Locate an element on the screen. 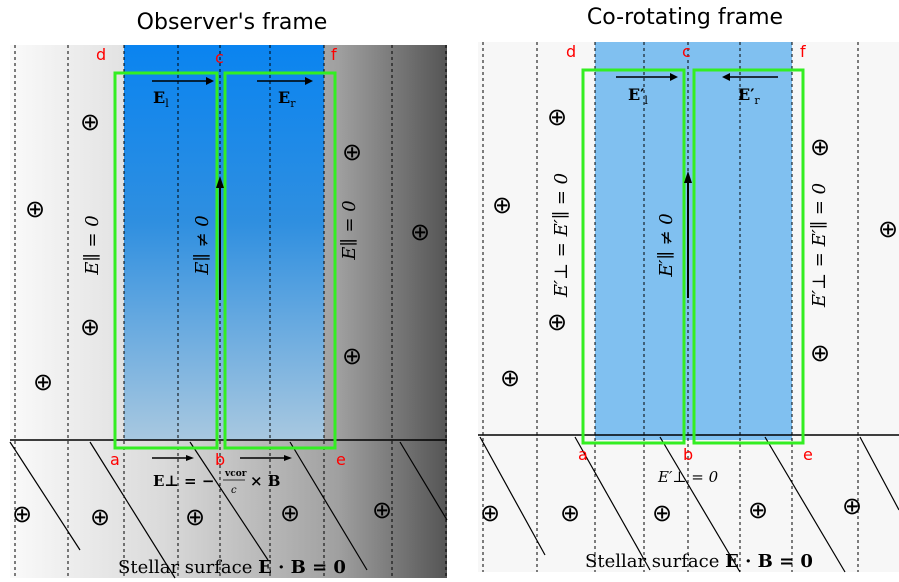  label-el-prime: E′l is located at coordinates (638, 96).